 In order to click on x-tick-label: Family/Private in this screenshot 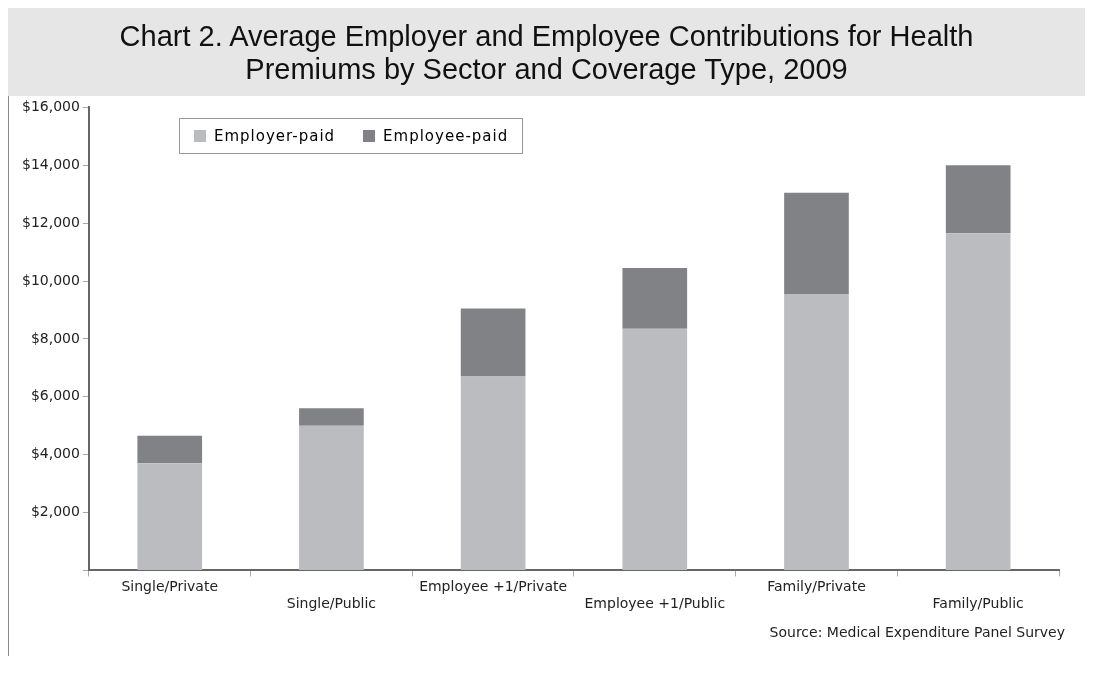, I will do `click(816, 586)`.